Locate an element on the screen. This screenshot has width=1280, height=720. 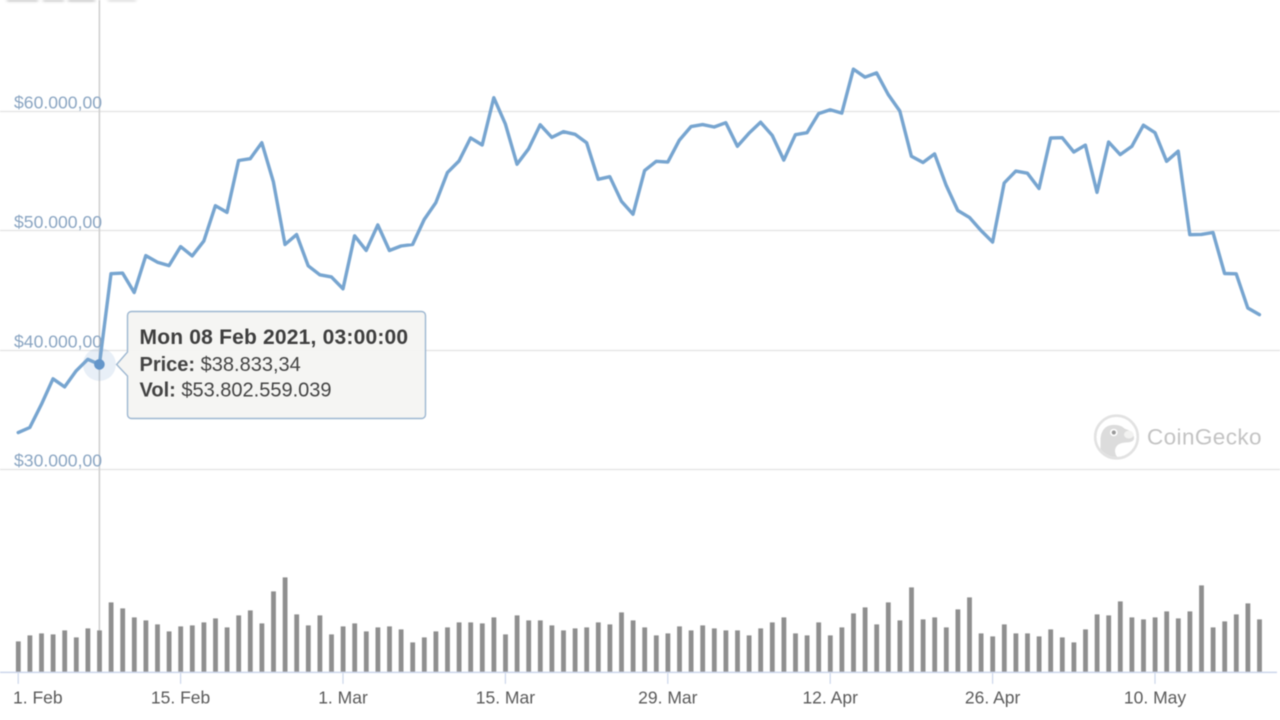
svg-text: CoinGecko is located at coordinates (1204, 437).